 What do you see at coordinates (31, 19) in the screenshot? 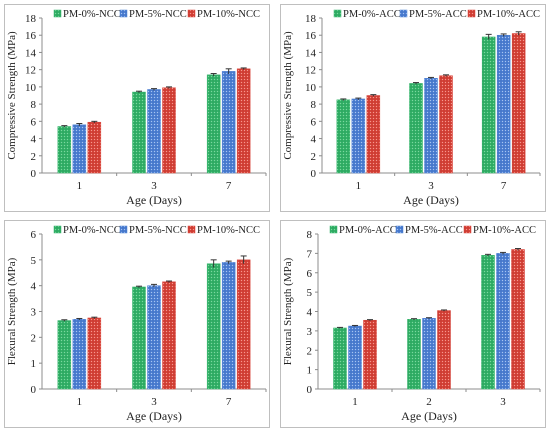
I see `y-tick-label: 18` at bounding box center [31, 19].